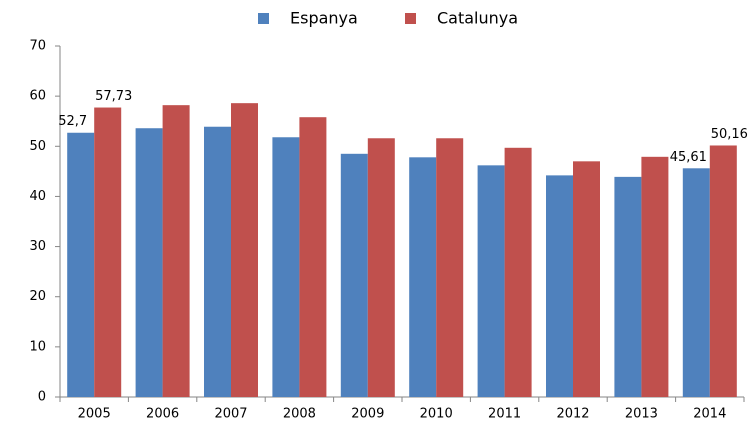  What do you see at coordinates (230, 414) in the screenshot?
I see `x-tick-label: 2007` at bounding box center [230, 414].